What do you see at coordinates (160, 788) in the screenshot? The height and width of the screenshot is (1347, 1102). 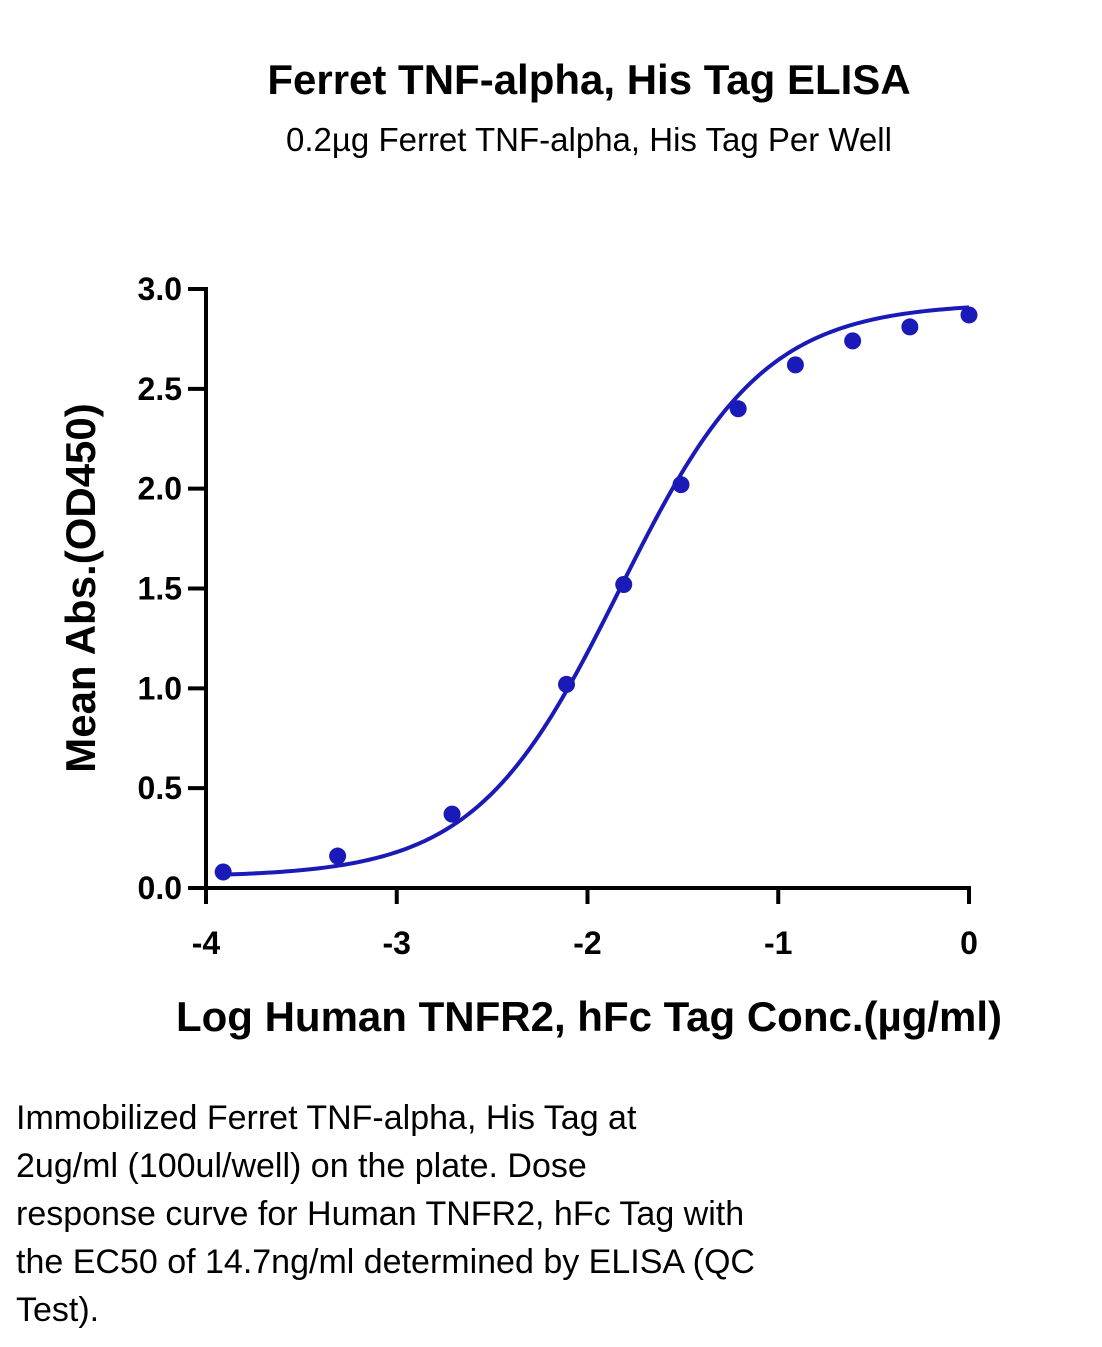 I see `y-tick-label: 0.5` at bounding box center [160, 788].